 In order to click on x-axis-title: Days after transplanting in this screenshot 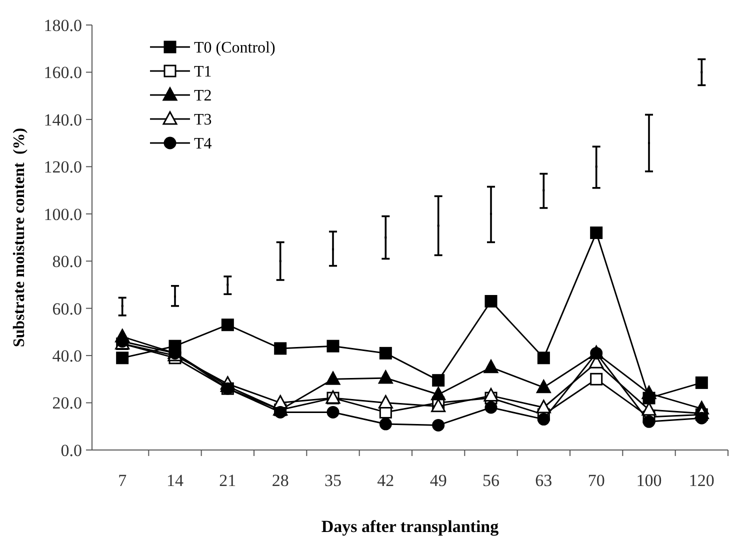, I will do `click(410, 526)`.